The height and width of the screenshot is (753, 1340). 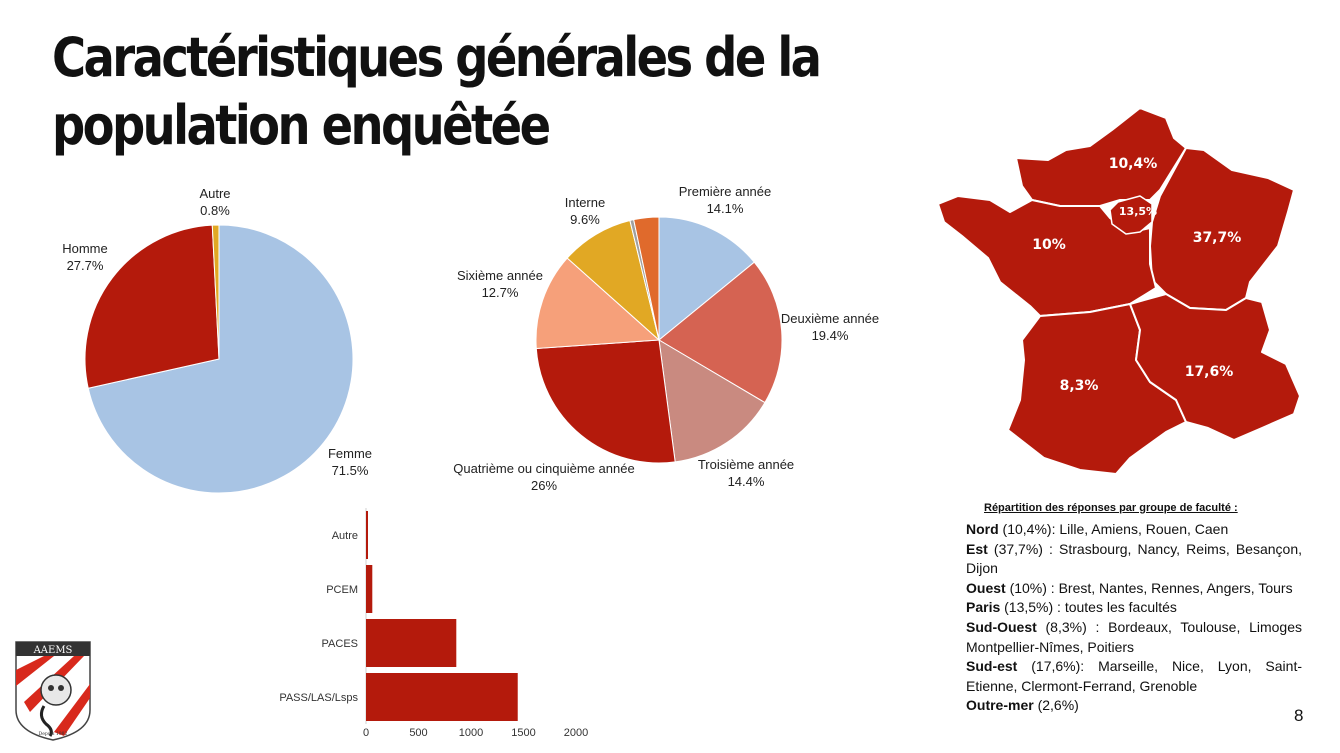 I want to click on gender-pie-value-label: 27.7%, so click(x=85, y=265).